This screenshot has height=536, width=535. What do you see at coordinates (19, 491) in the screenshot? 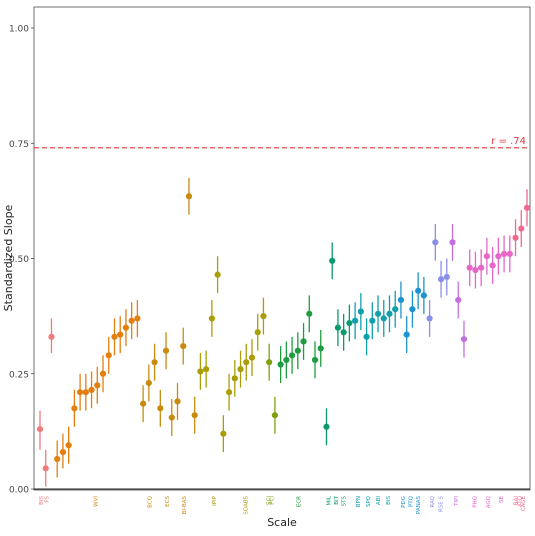
I see `y-tick-label: 0.00` at bounding box center [19, 491].